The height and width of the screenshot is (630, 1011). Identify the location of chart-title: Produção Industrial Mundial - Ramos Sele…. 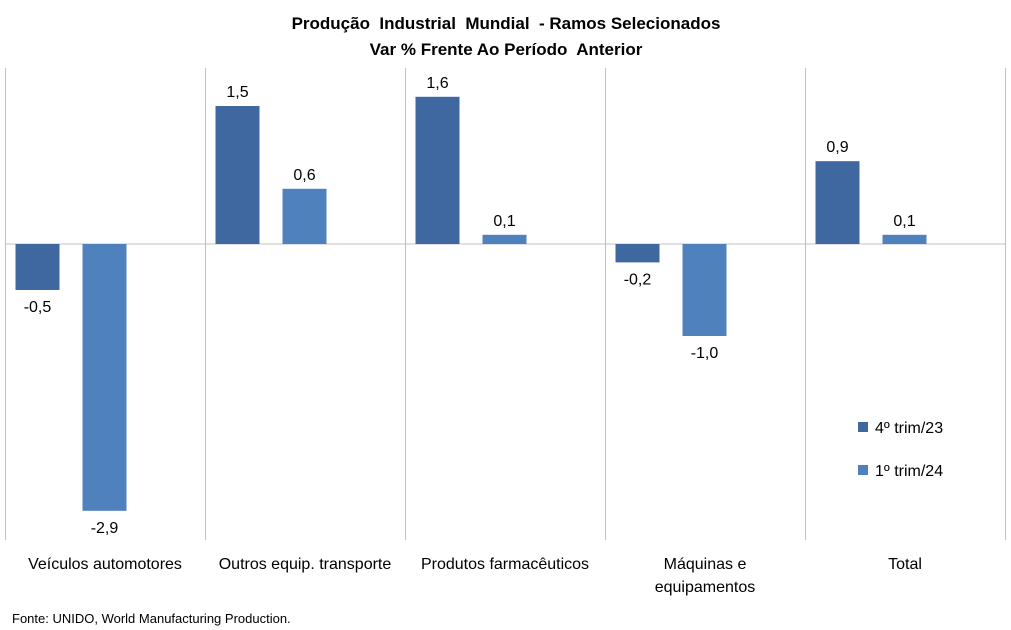
(506, 23).